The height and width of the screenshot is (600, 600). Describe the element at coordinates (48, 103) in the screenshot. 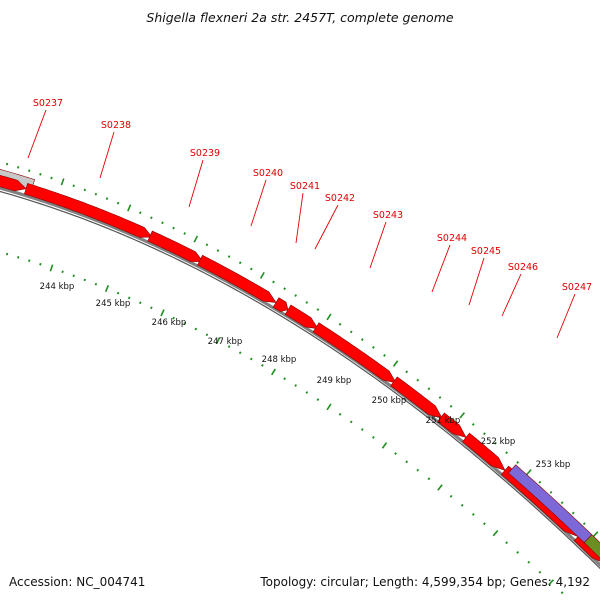

I see `gene-label-s0237: S0237` at that location.